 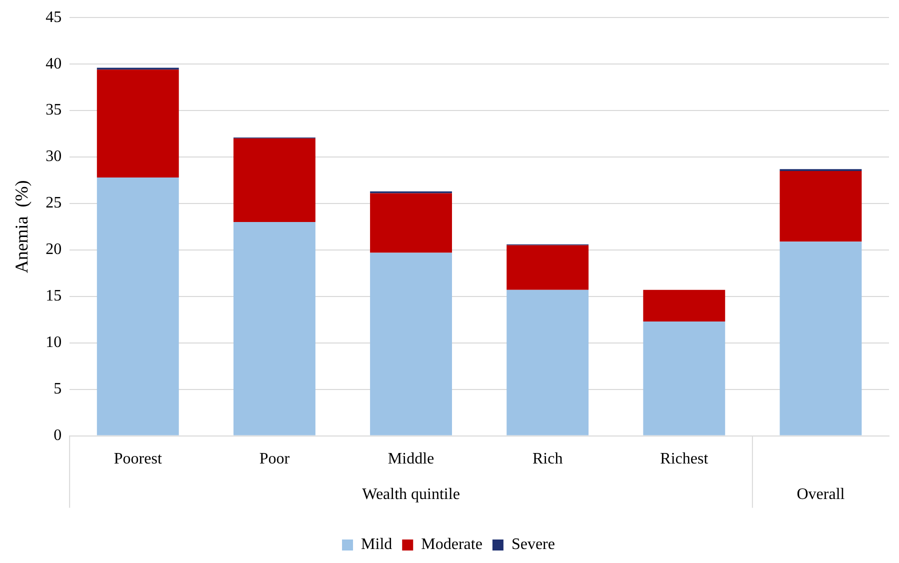 What do you see at coordinates (54, 63) in the screenshot?
I see `y-tick-label: 40` at bounding box center [54, 63].